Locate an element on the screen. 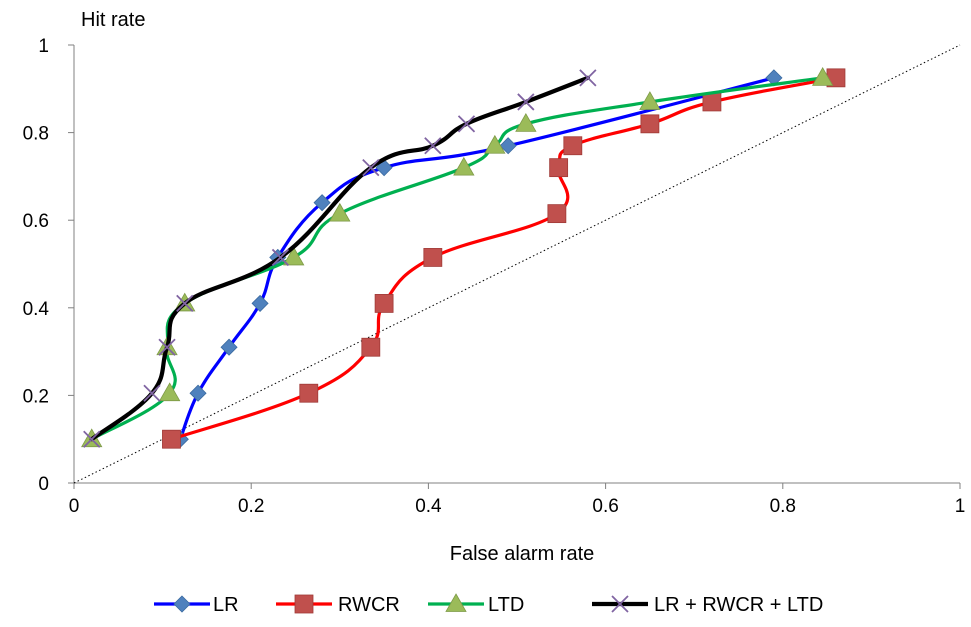  legend-2-marker is located at coordinates (304, 604).